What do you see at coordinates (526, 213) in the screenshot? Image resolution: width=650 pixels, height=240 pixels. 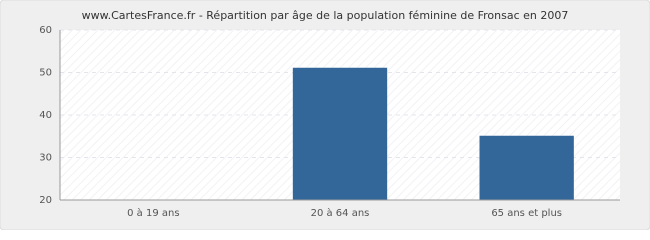 I see `x-tick-label: 65 ans et plus` at bounding box center [526, 213].